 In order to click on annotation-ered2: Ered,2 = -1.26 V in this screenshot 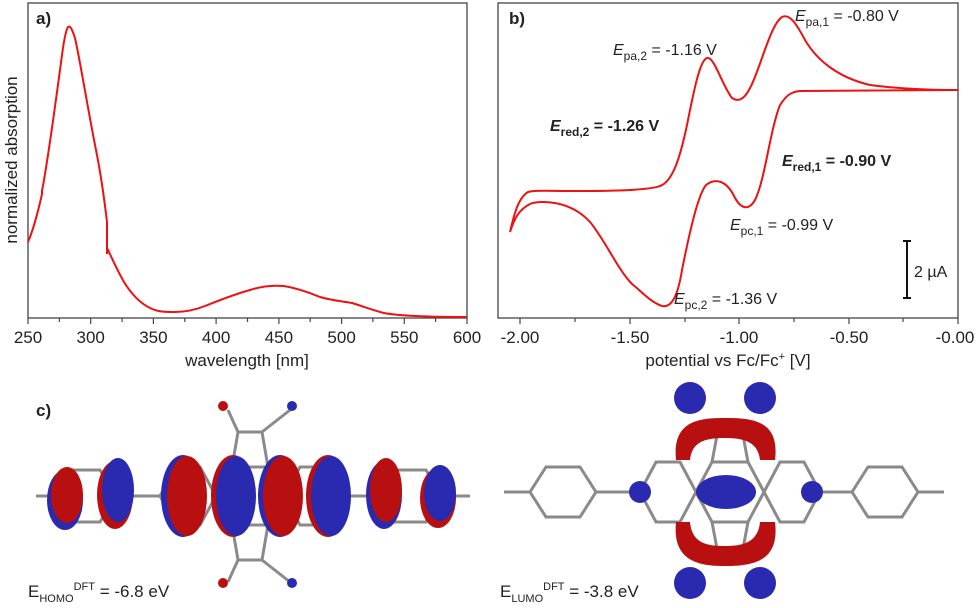, I will do `click(605, 128)`.